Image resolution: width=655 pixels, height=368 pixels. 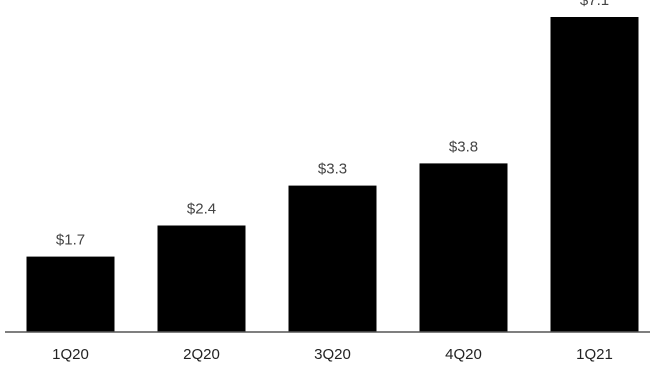 I want to click on x-tick-label-1Q21: 1Q21, so click(x=594, y=354).